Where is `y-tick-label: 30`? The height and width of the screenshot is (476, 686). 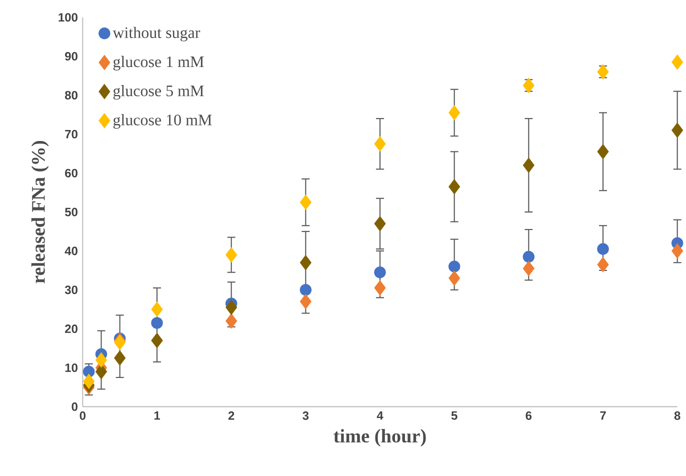 y-tick-label: 30 is located at coordinates (71, 290).